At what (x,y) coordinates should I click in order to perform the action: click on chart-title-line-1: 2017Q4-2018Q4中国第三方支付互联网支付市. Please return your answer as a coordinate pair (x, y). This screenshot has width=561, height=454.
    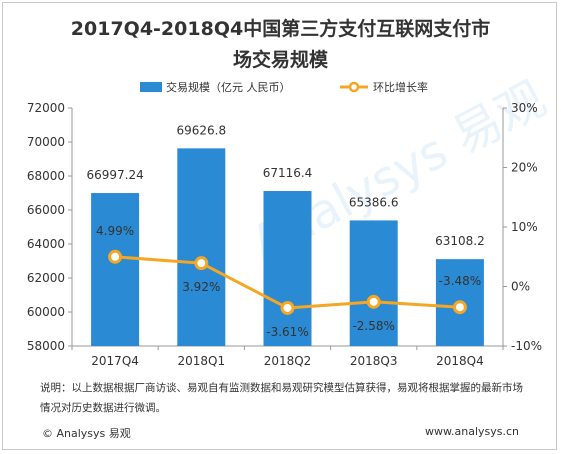
    Looking at the image, I should click on (280, 29).